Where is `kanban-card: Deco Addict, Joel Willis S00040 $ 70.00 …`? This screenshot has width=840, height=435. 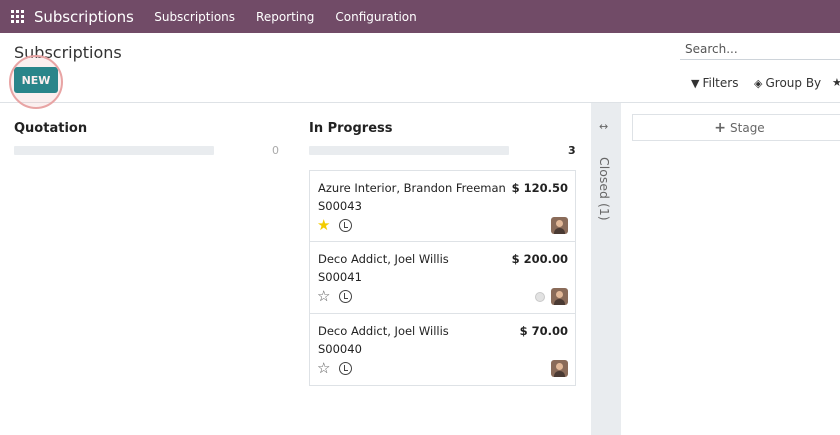
kanban-card: Deco Addict, Joel Willis S00040 $ 70.00 … is located at coordinates (442, 350).